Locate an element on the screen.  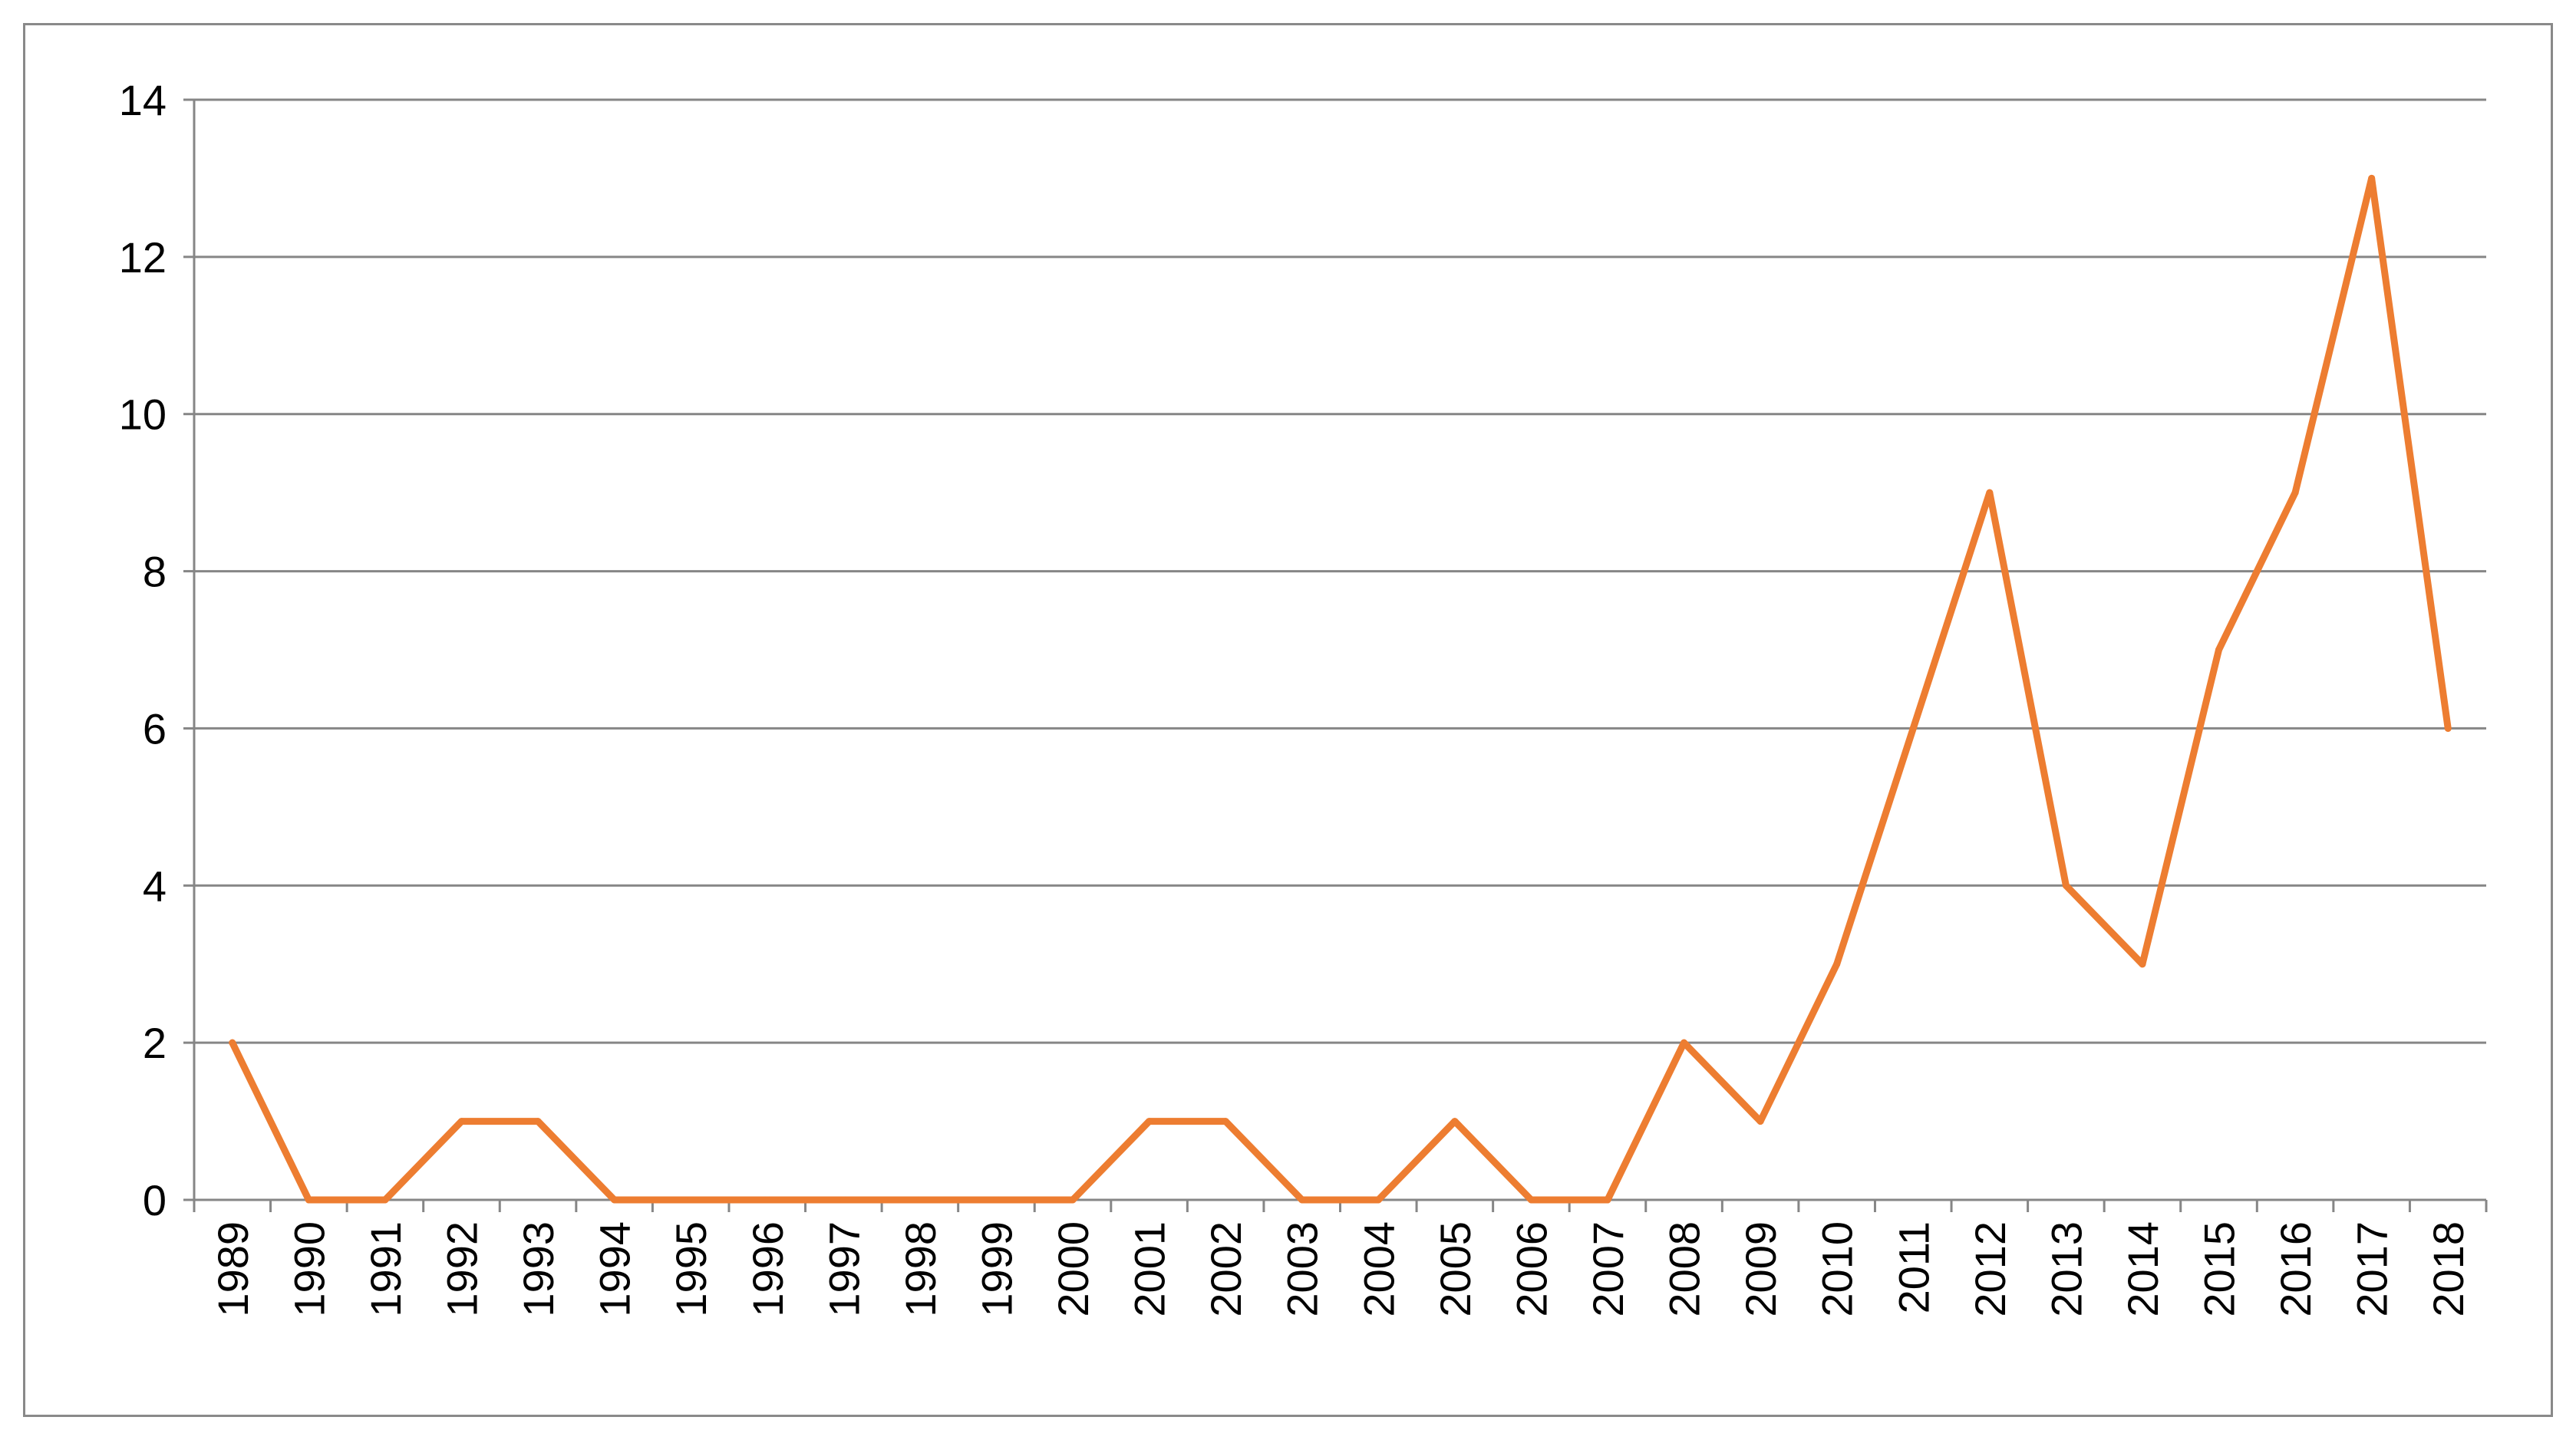
x-tick-label: 1997 is located at coordinates (844, 1269).